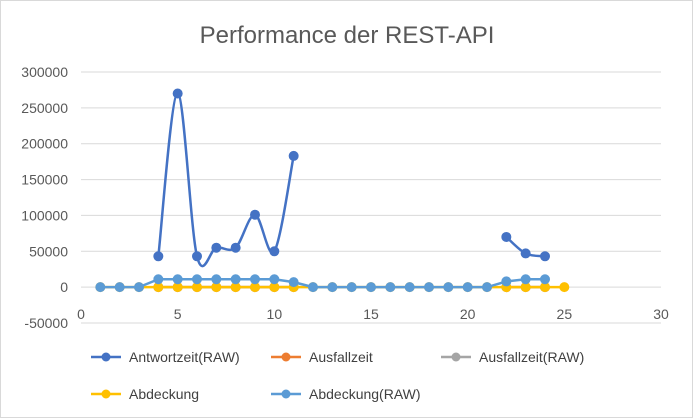 The width and height of the screenshot is (693, 418). I want to click on legend-item-0: Antwortzeit(RAW), so click(165, 357).